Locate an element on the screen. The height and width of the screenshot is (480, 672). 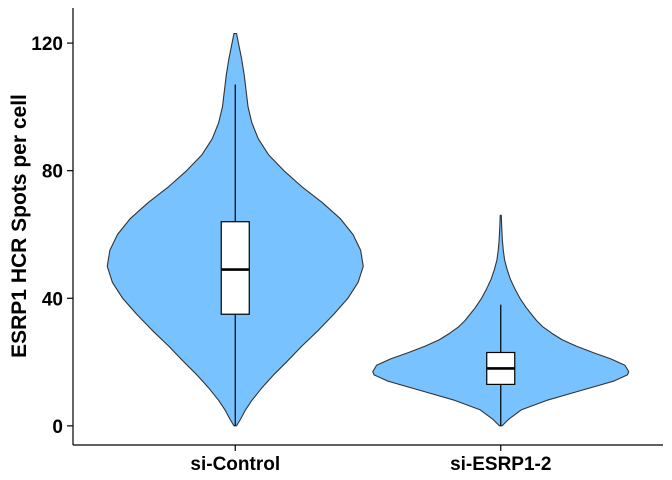
y-tick-label: 120 is located at coordinates (47, 44).